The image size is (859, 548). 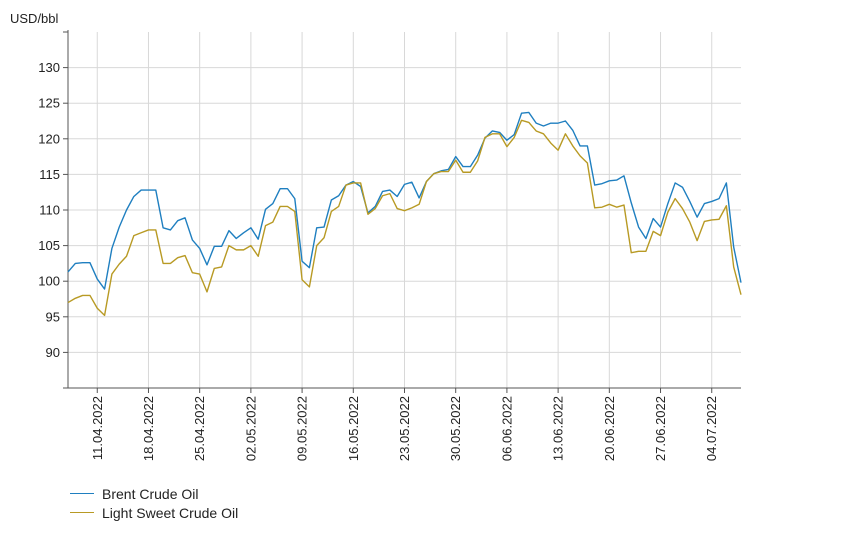 I want to click on y-tick-label: 115, so click(x=49, y=174).